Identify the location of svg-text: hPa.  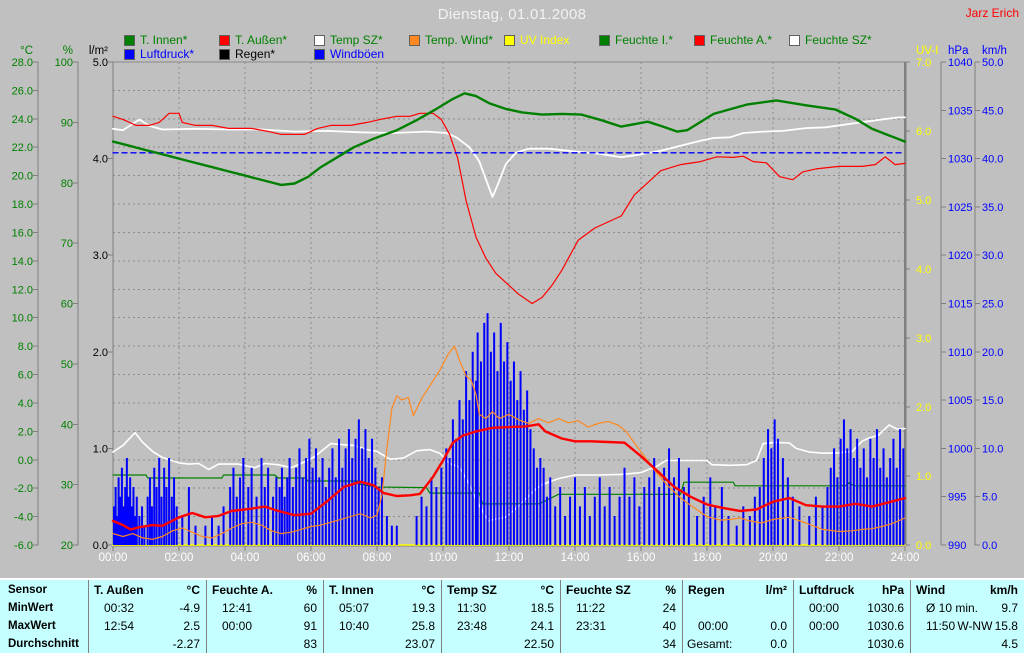
(958, 51).